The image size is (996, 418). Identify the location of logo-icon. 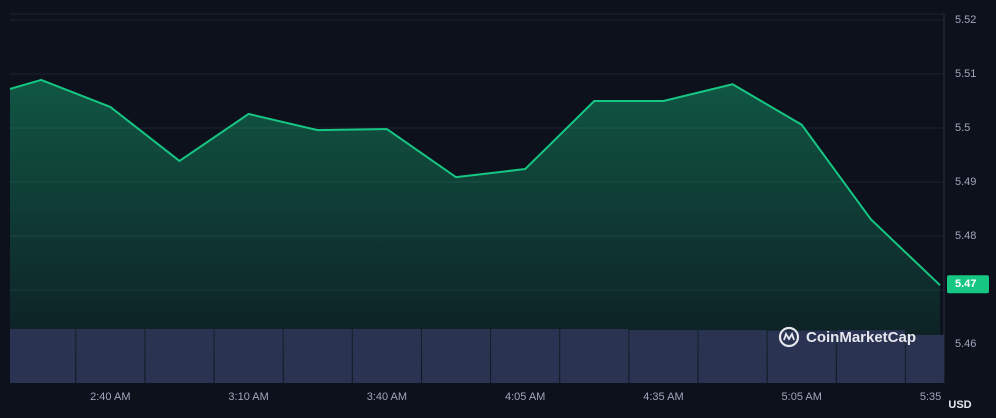
(789, 337).